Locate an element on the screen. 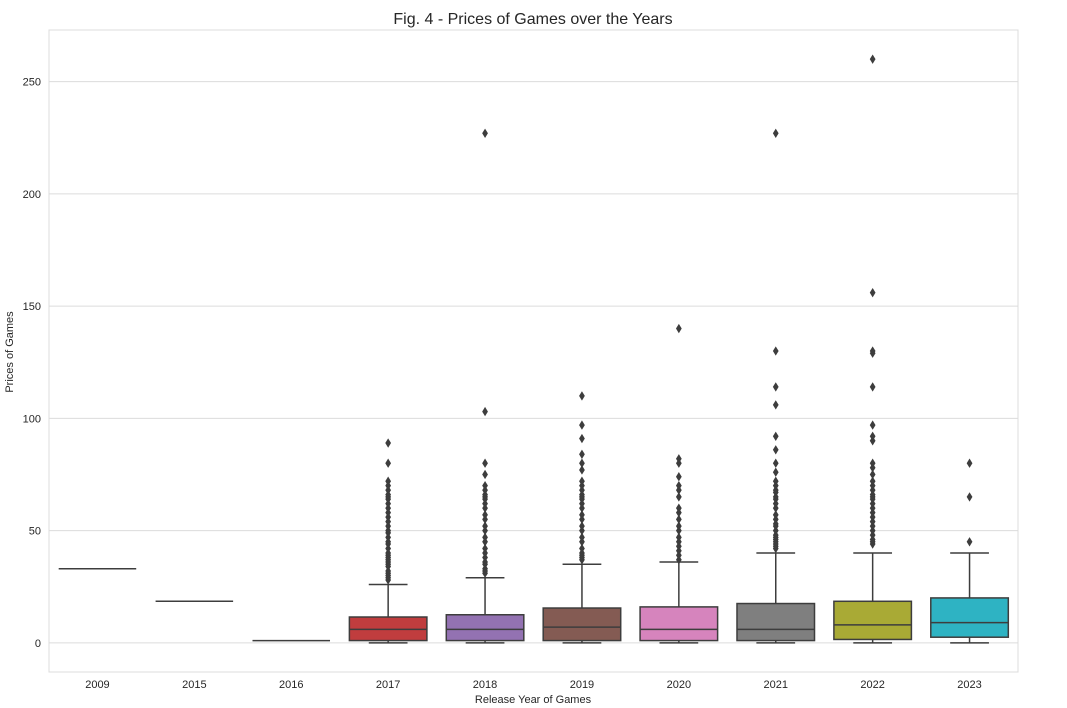  x-tick-label: 2021 is located at coordinates (776, 685).